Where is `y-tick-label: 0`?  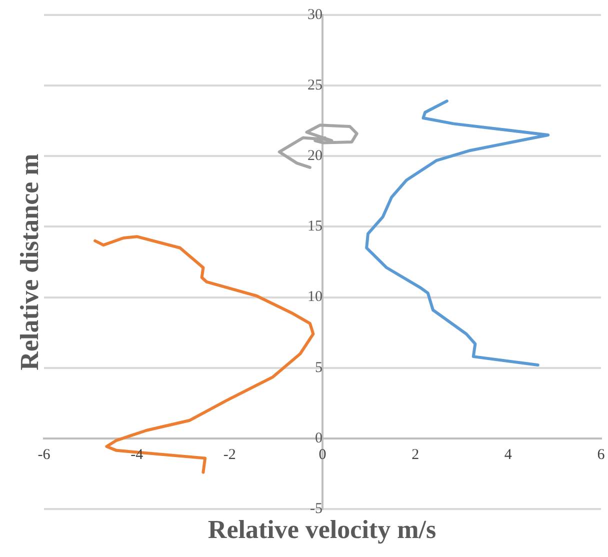
y-tick-label: 0 is located at coordinates (318, 438).